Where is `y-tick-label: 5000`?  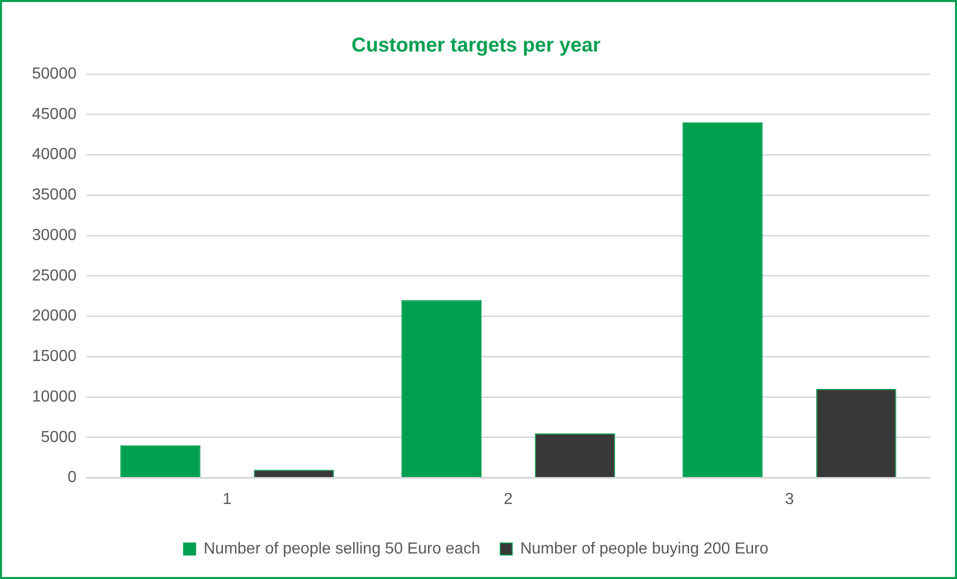 y-tick-label: 5000 is located at coordinates (58, 437).